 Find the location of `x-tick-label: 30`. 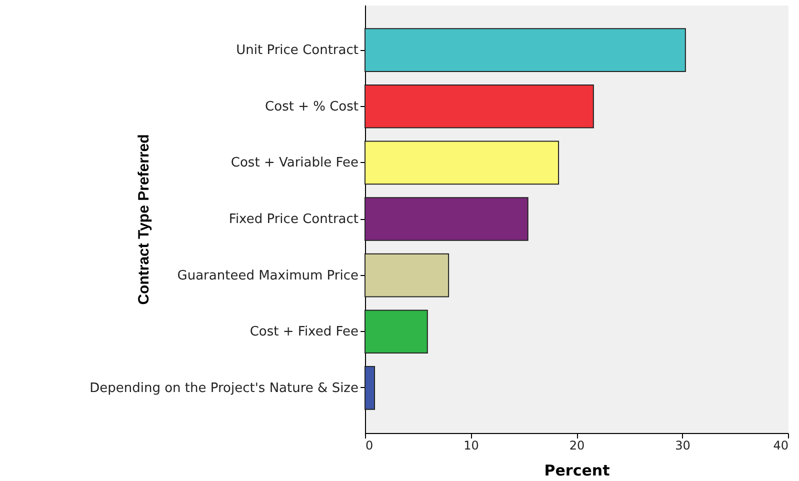

x-tick-label: 30 is located at coordinates (682, 445).